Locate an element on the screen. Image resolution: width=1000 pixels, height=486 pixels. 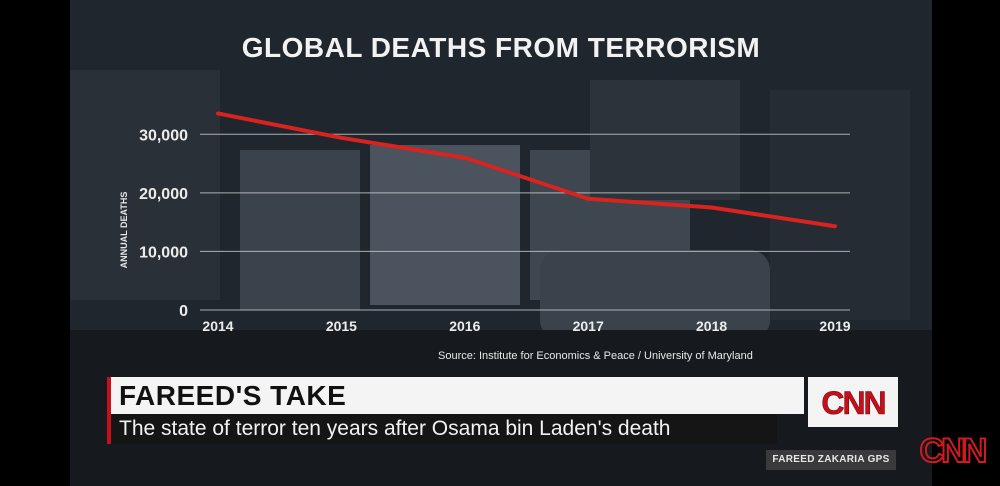
x-tick-label: 2015 is located at coordinates (341, 326).